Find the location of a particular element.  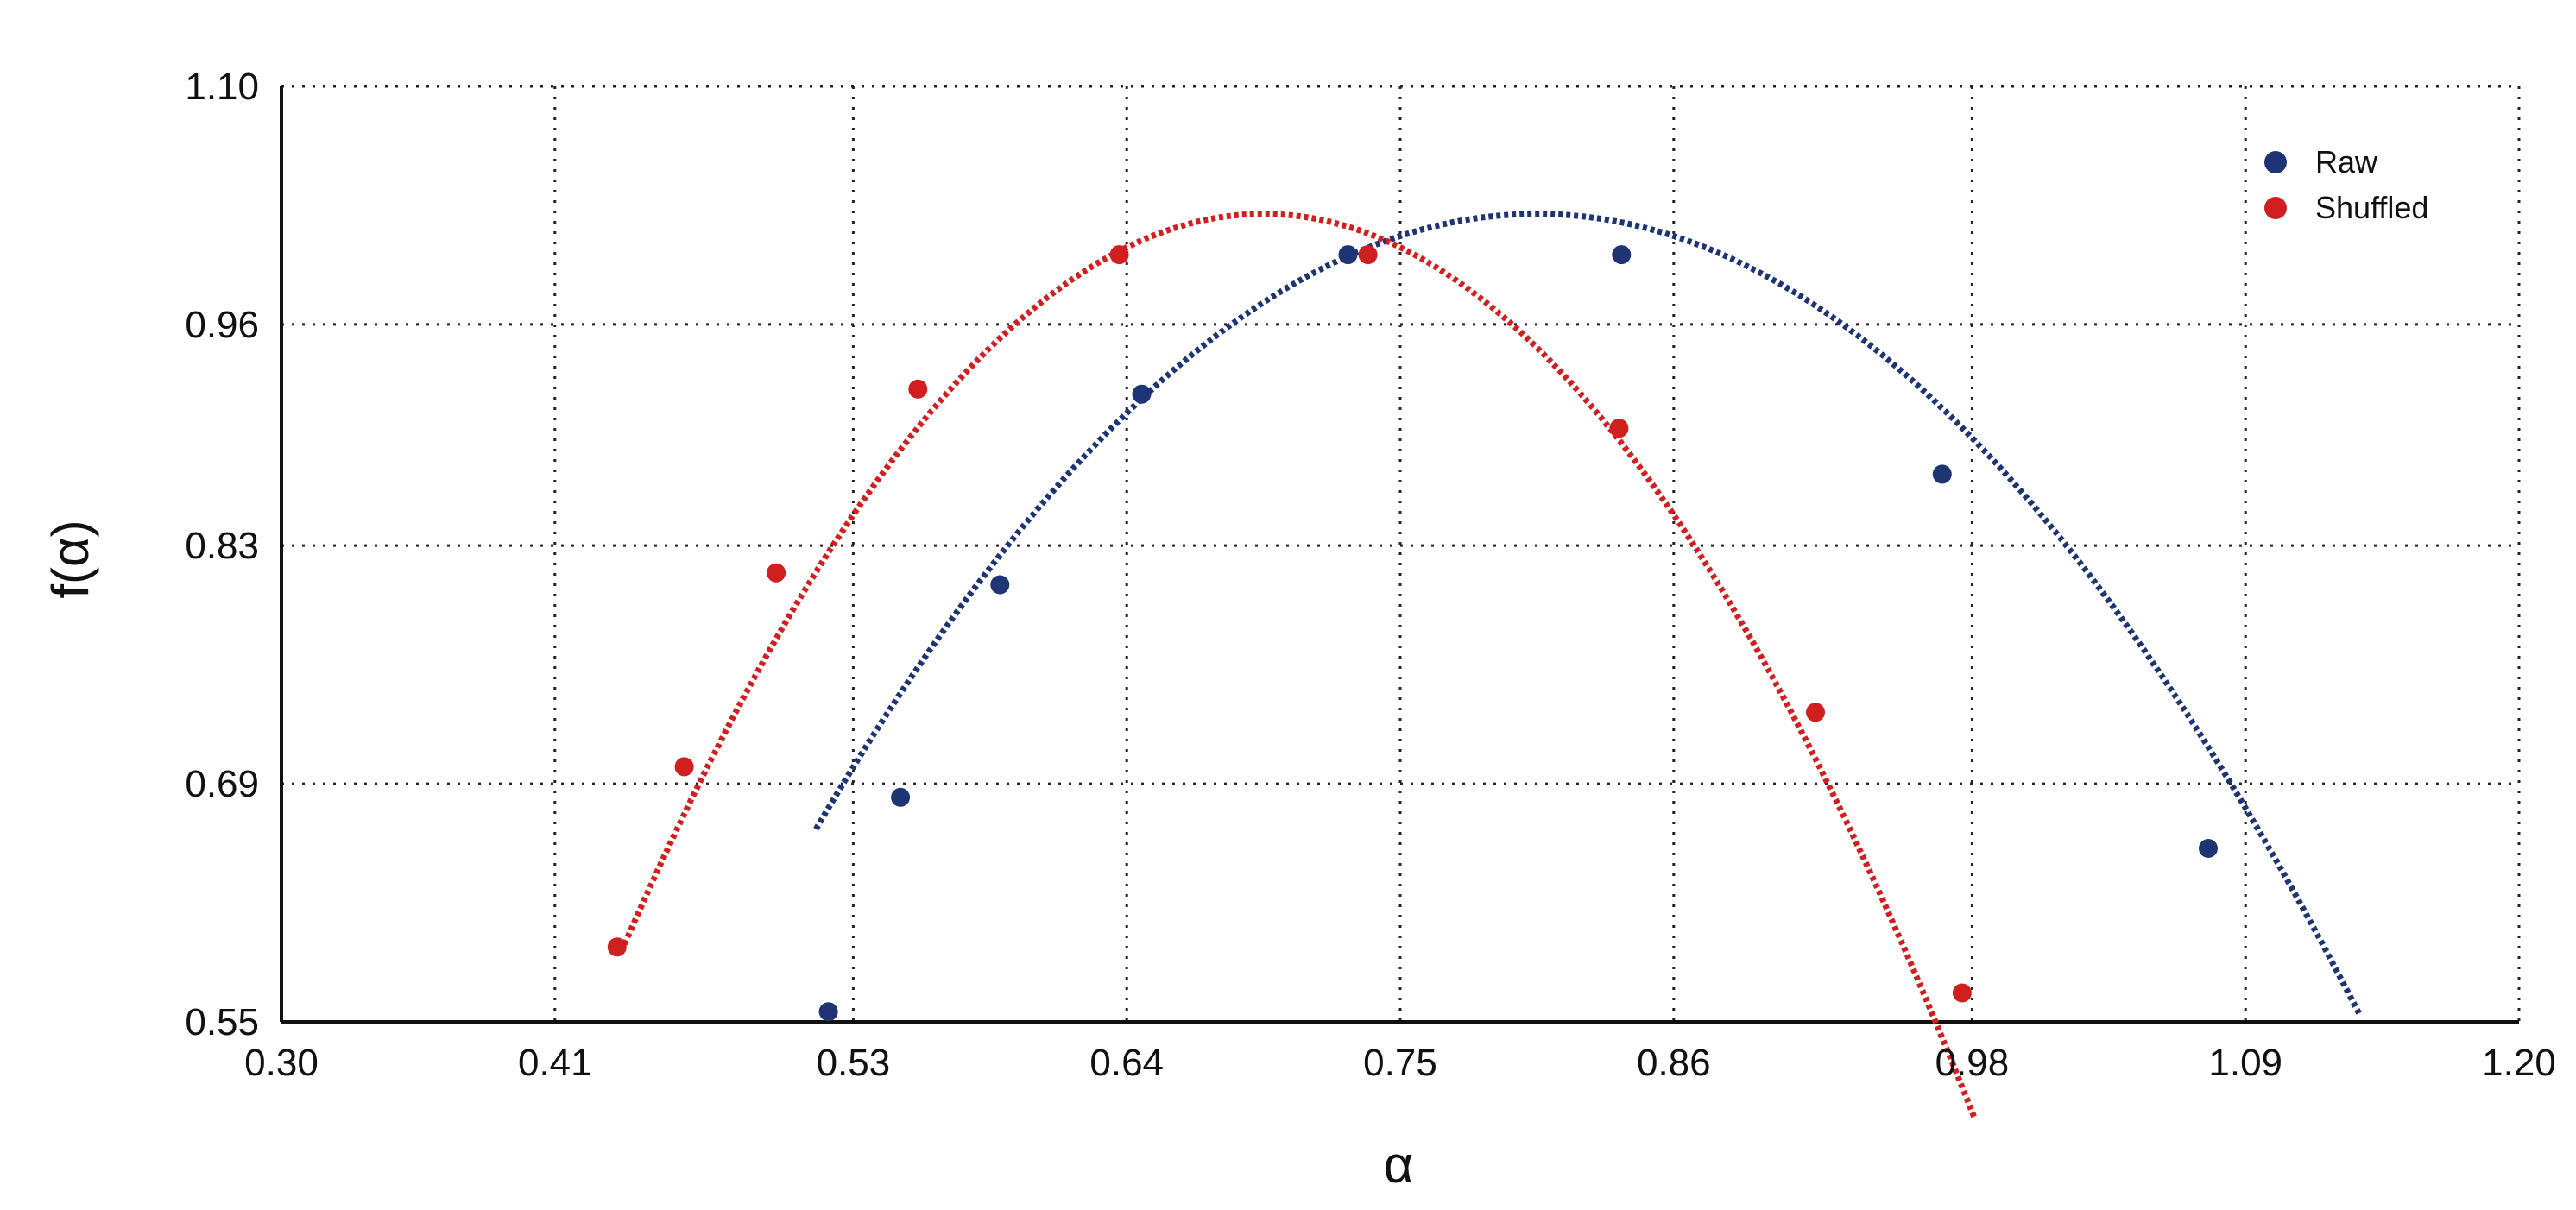

y-tick-label: 0.69 is located at coordinates (222, 784).